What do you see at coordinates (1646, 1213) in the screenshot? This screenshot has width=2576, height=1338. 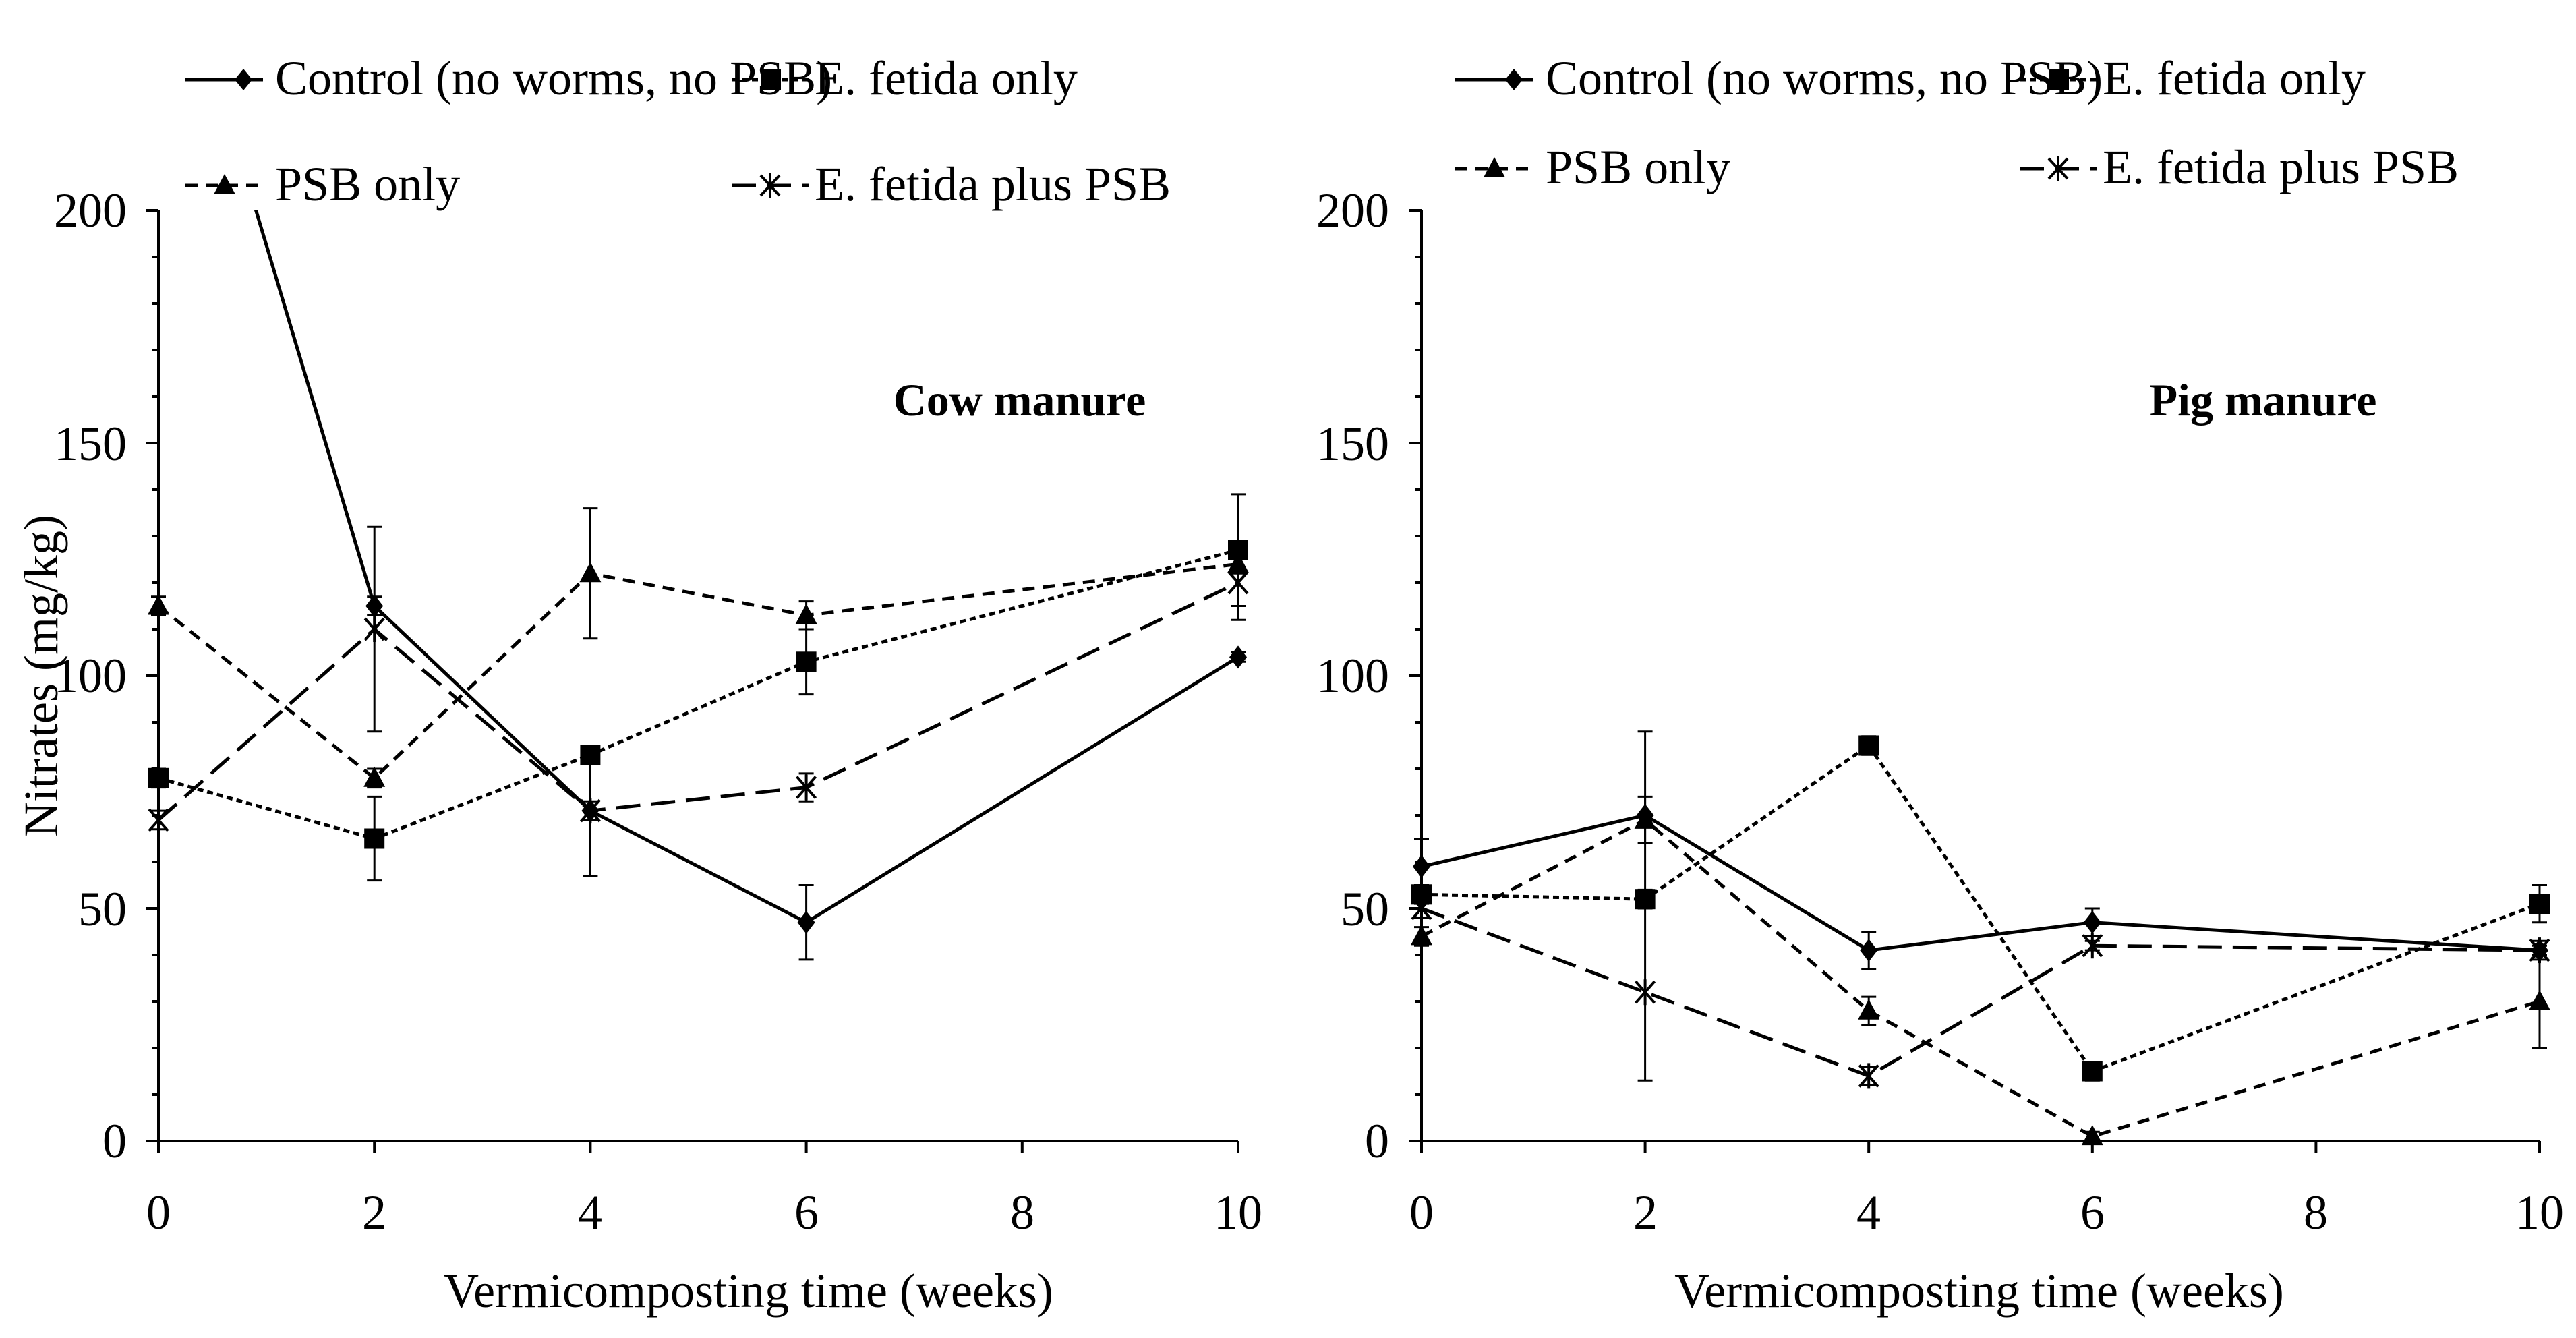 I see `x-tick-label: 2` at bounding box center [1646, 1213].